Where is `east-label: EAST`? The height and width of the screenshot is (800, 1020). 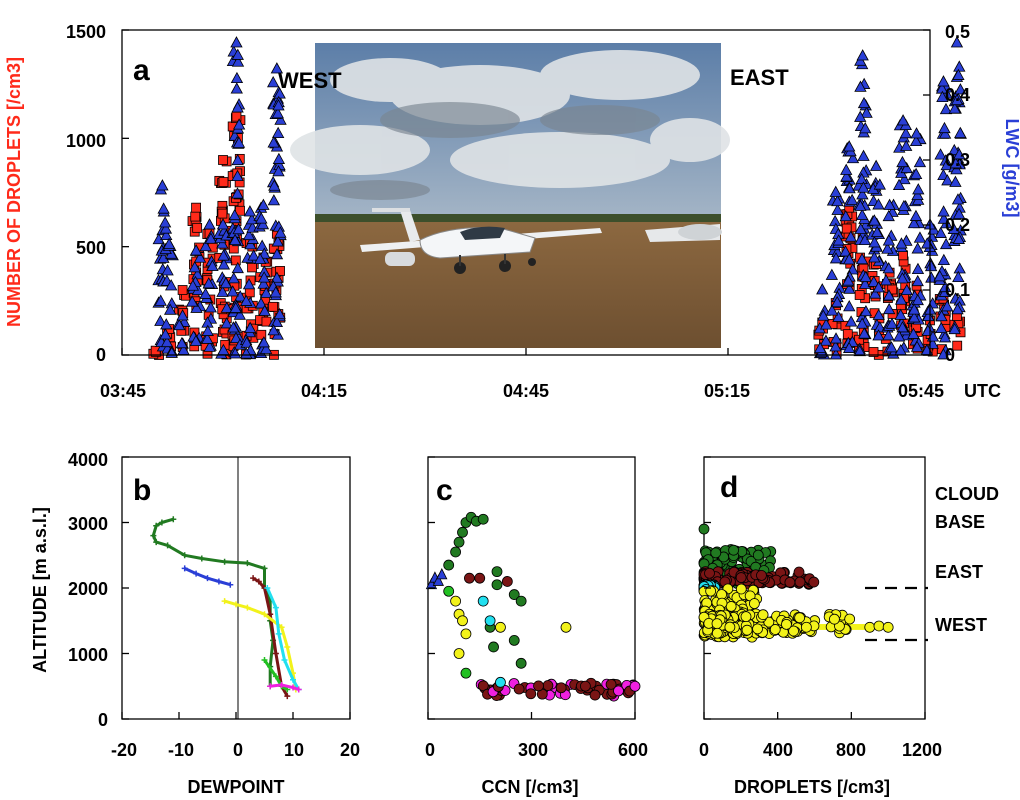 east-label: EAST is located at coordinates (759, 77).